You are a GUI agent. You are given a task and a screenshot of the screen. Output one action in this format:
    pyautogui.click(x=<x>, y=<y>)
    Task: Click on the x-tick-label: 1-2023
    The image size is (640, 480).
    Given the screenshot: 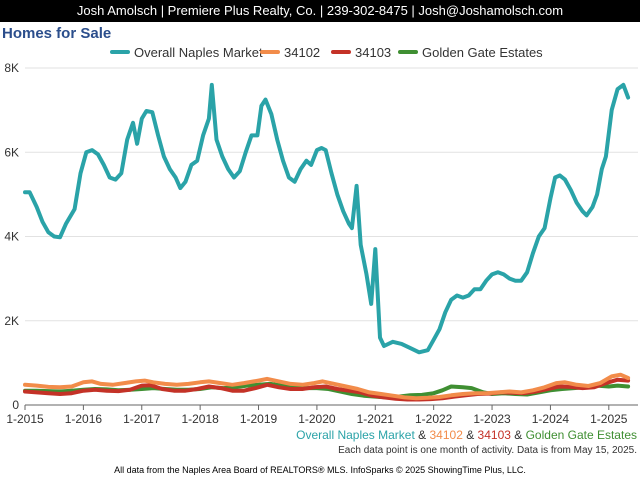 What is the action you would take?
    pyautogui.click(x=492, y=419)
    